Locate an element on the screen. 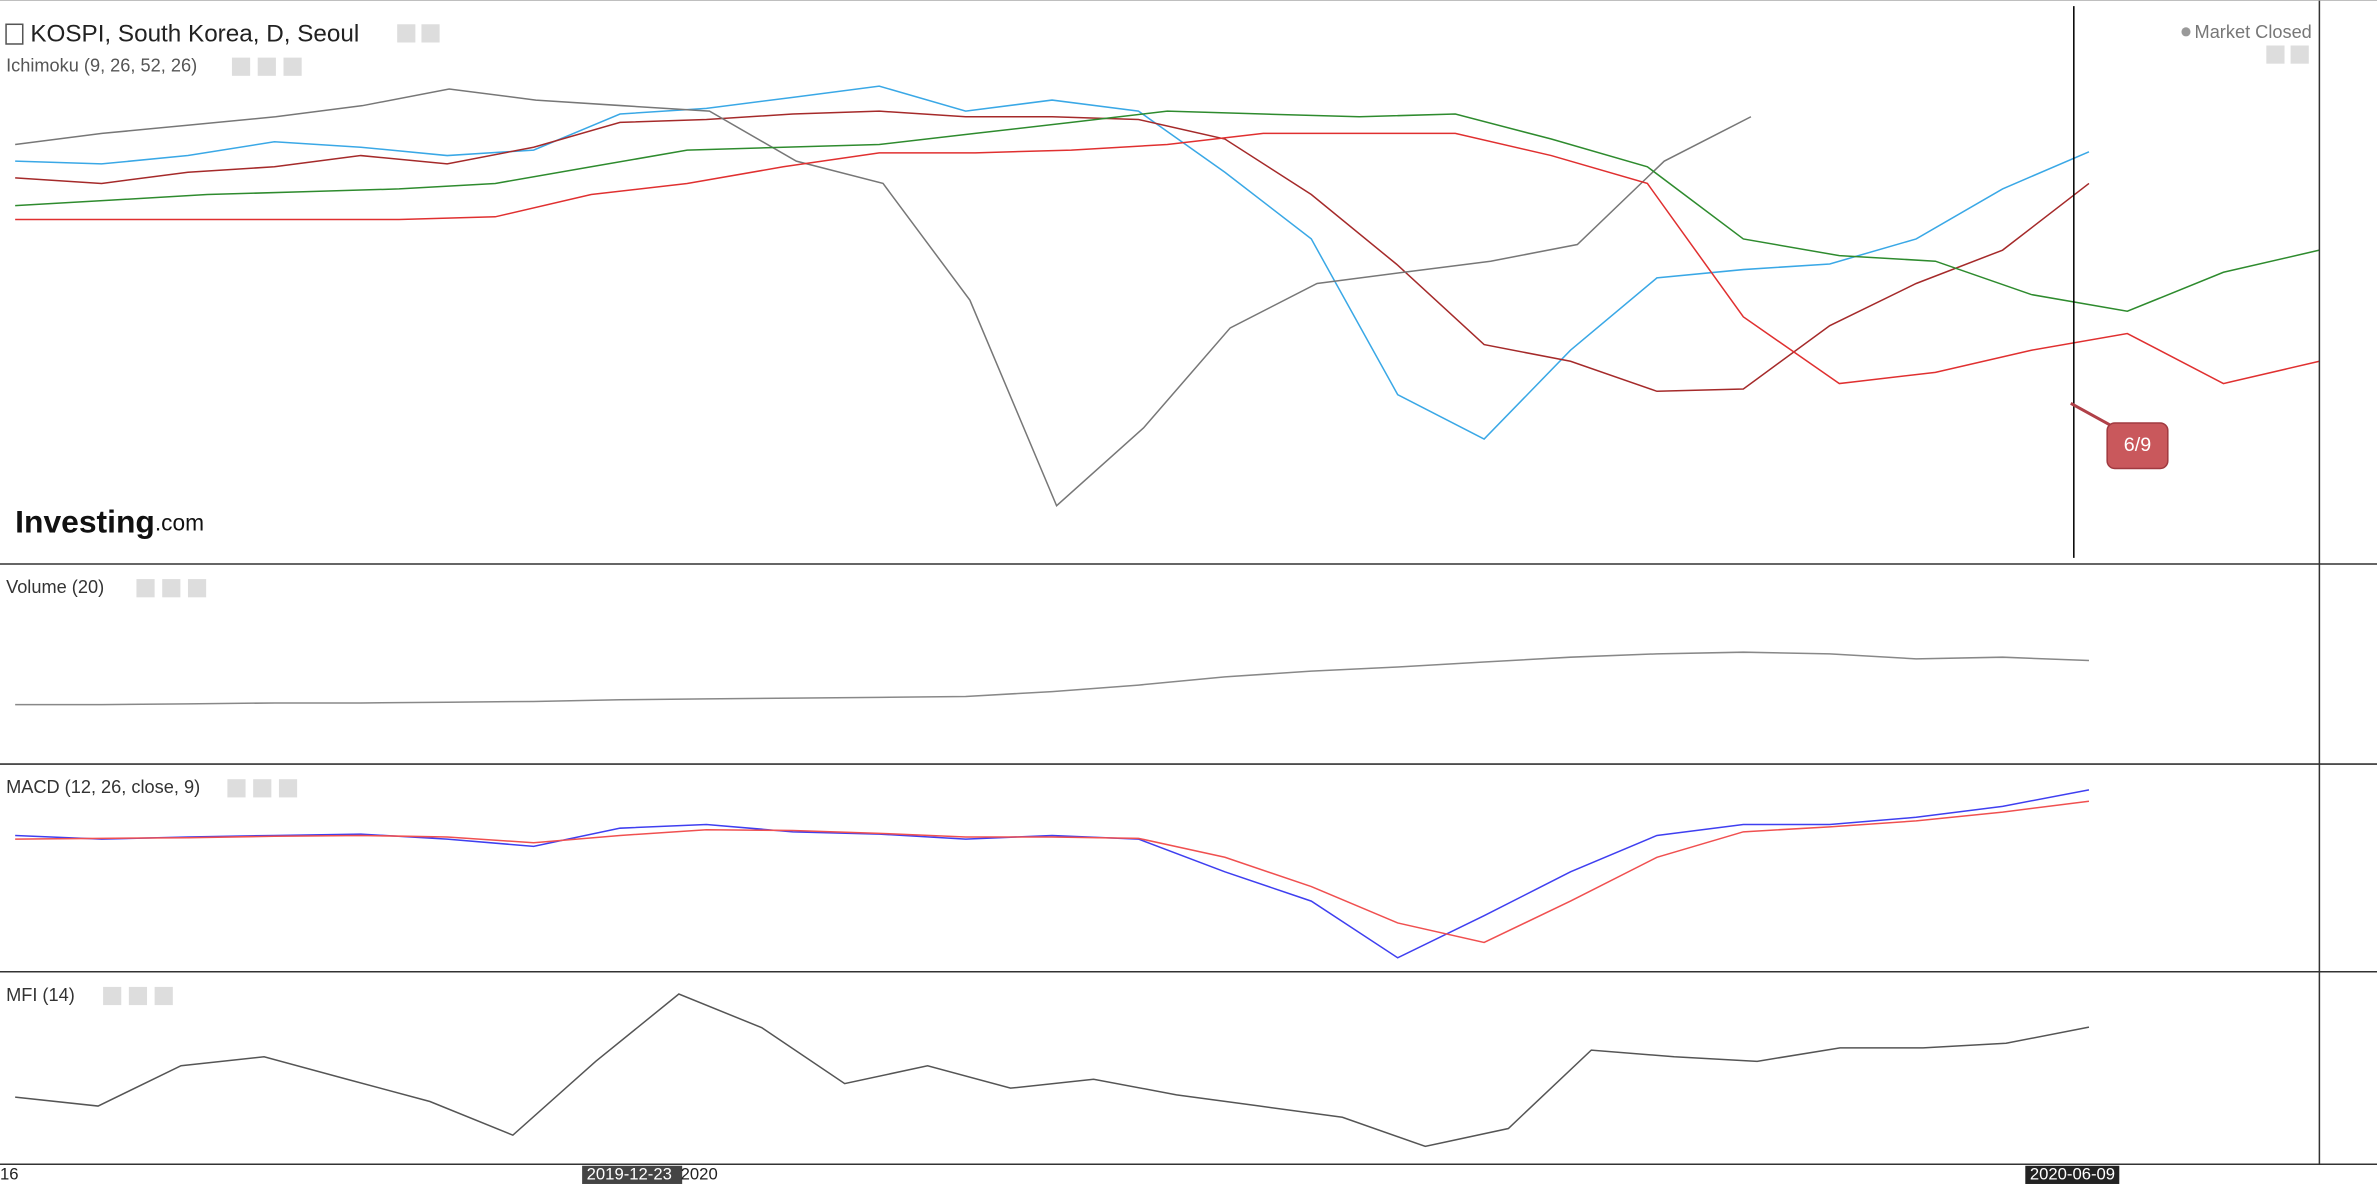 This screenshot has height=1184, width=2377. logo-suffix: .com is located at coordinates (179, 523).